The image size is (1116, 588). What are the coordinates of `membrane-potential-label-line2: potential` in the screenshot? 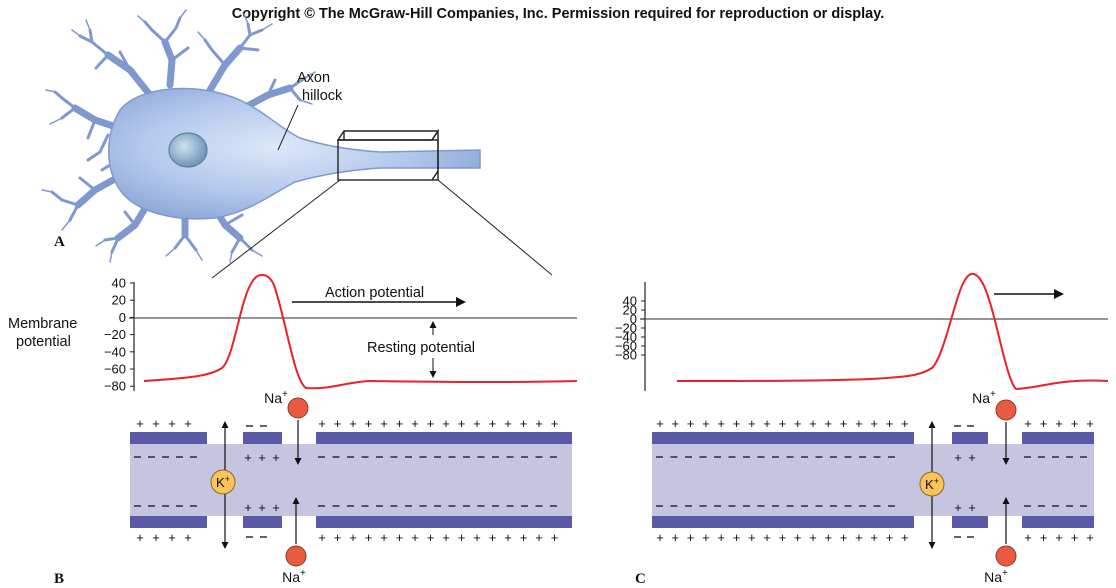 It's located at (43, 342).